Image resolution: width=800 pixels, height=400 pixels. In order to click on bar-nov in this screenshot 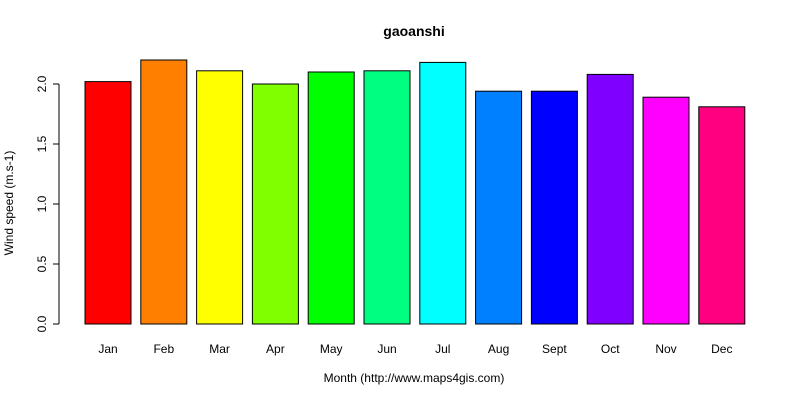, I will do `click(666, 210)`.